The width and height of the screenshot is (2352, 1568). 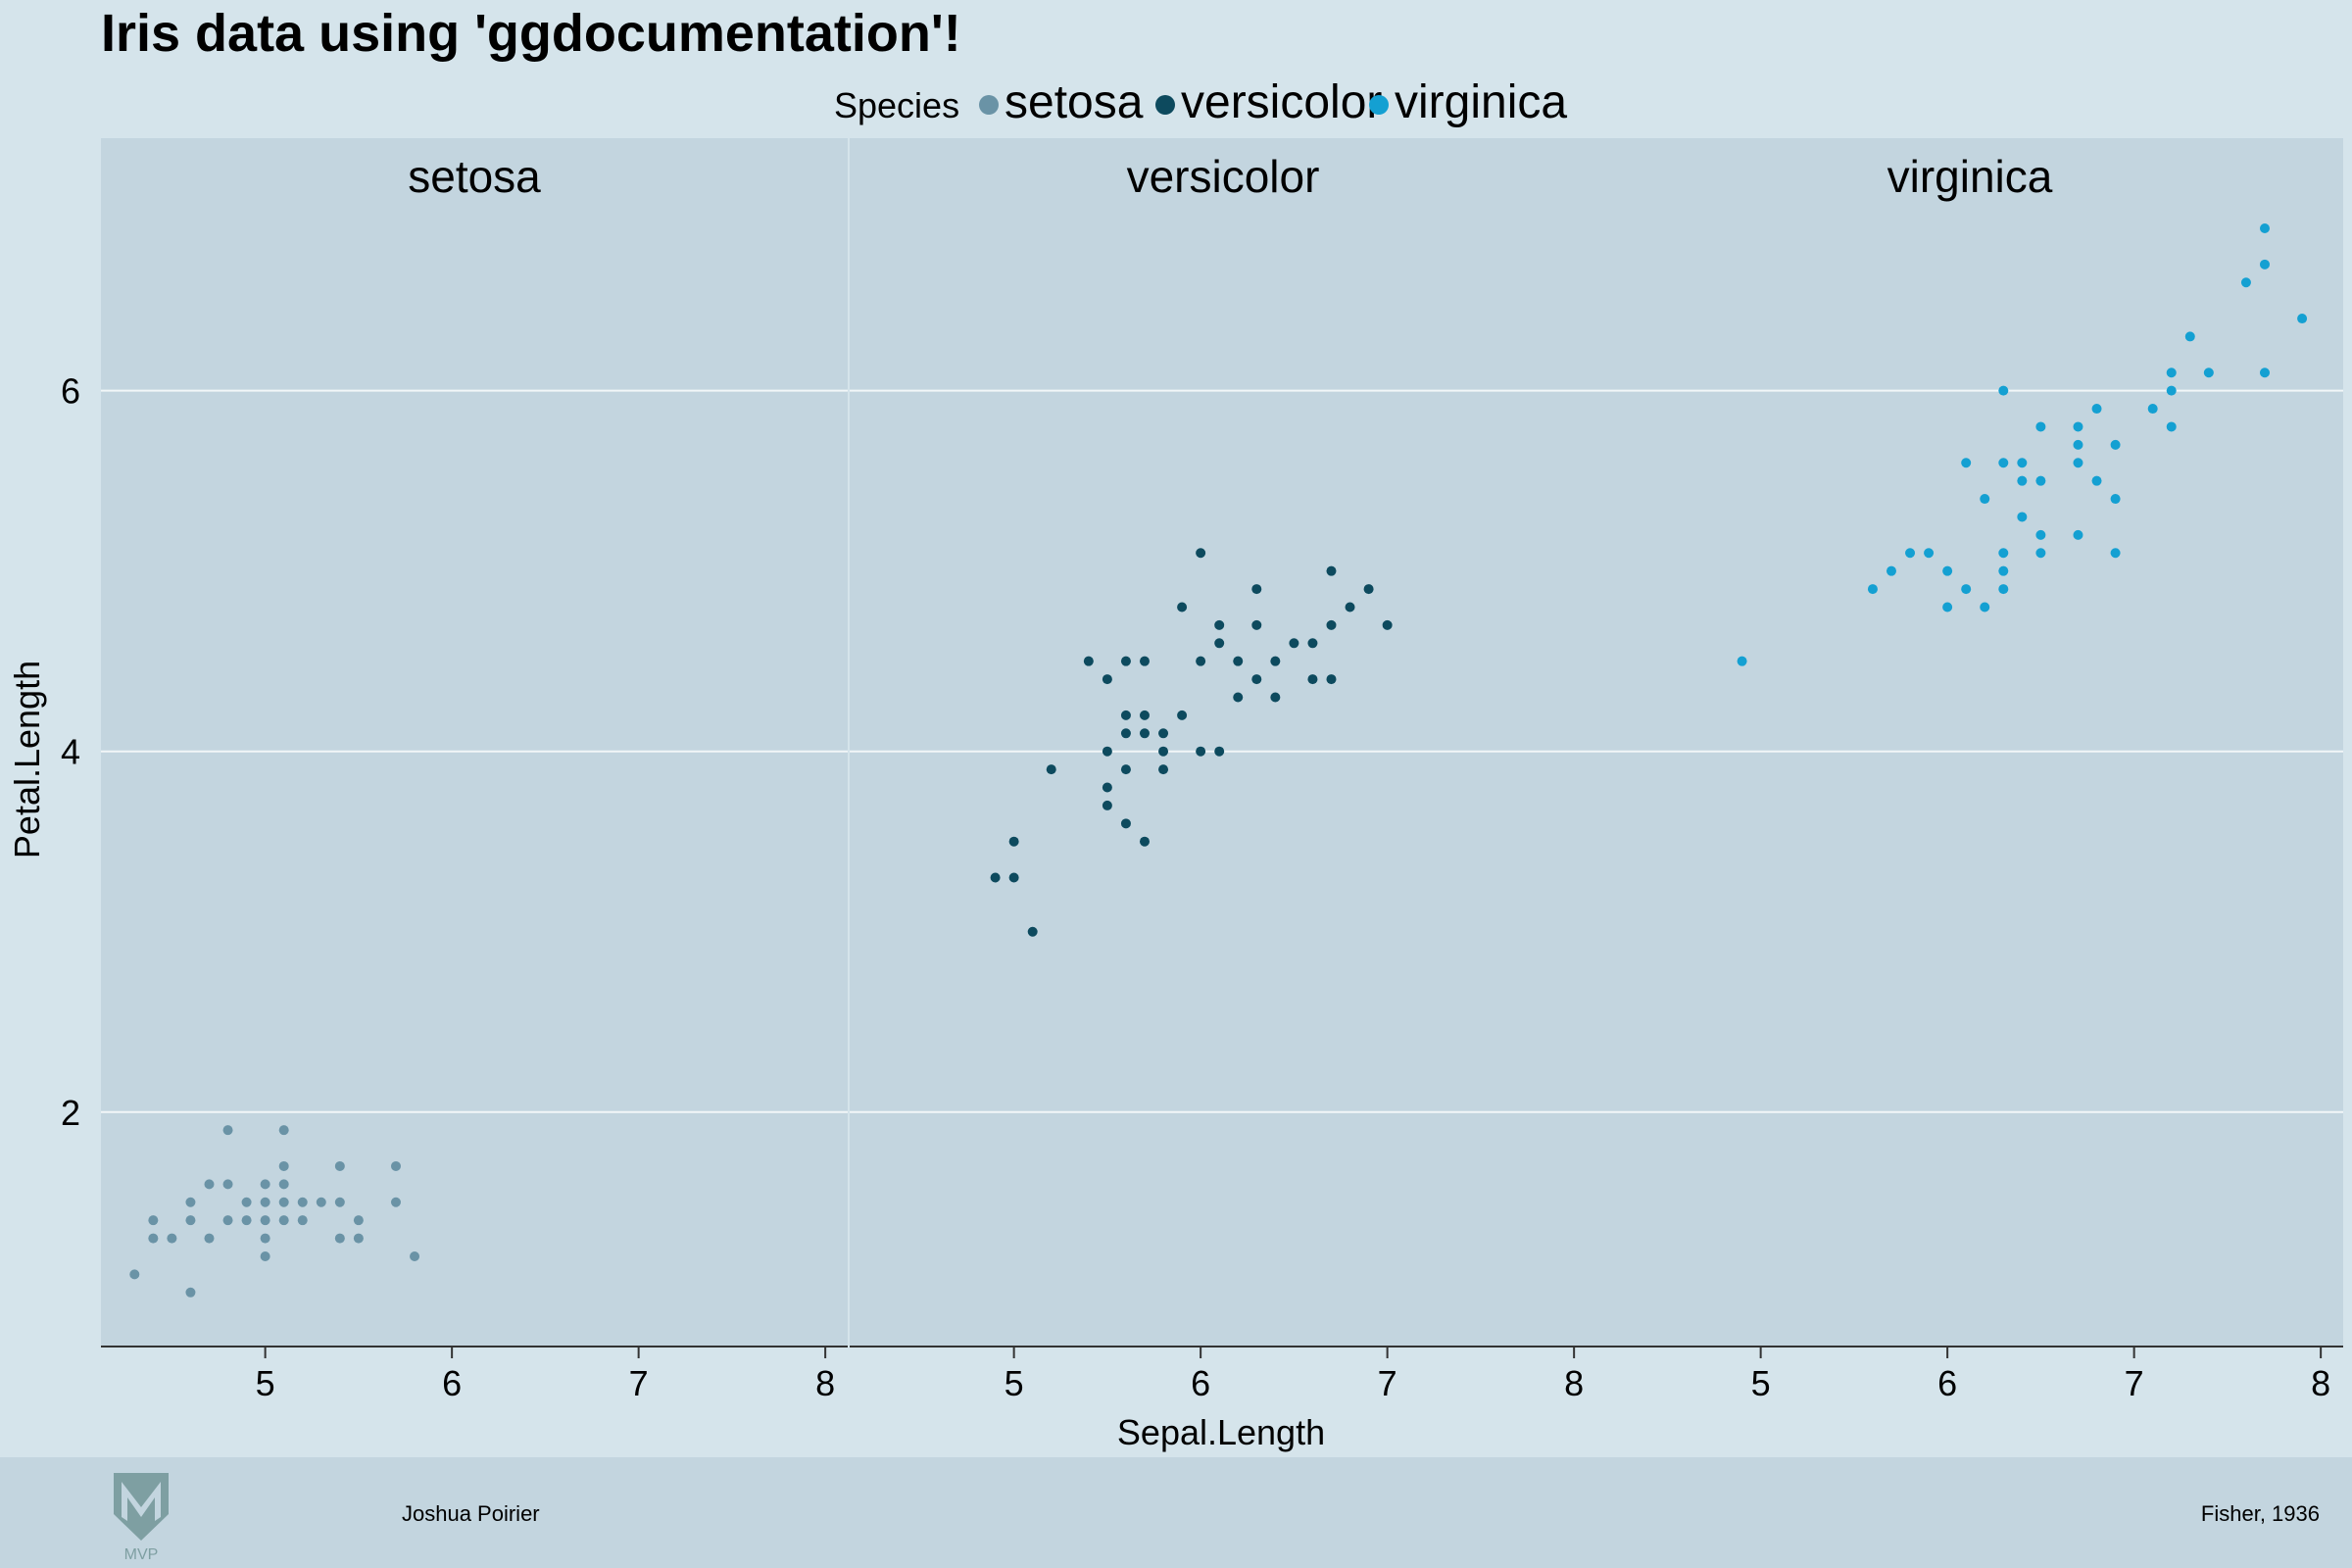 I want to click on y-axis-label: Petal.Length, so click(x=27, y=759).